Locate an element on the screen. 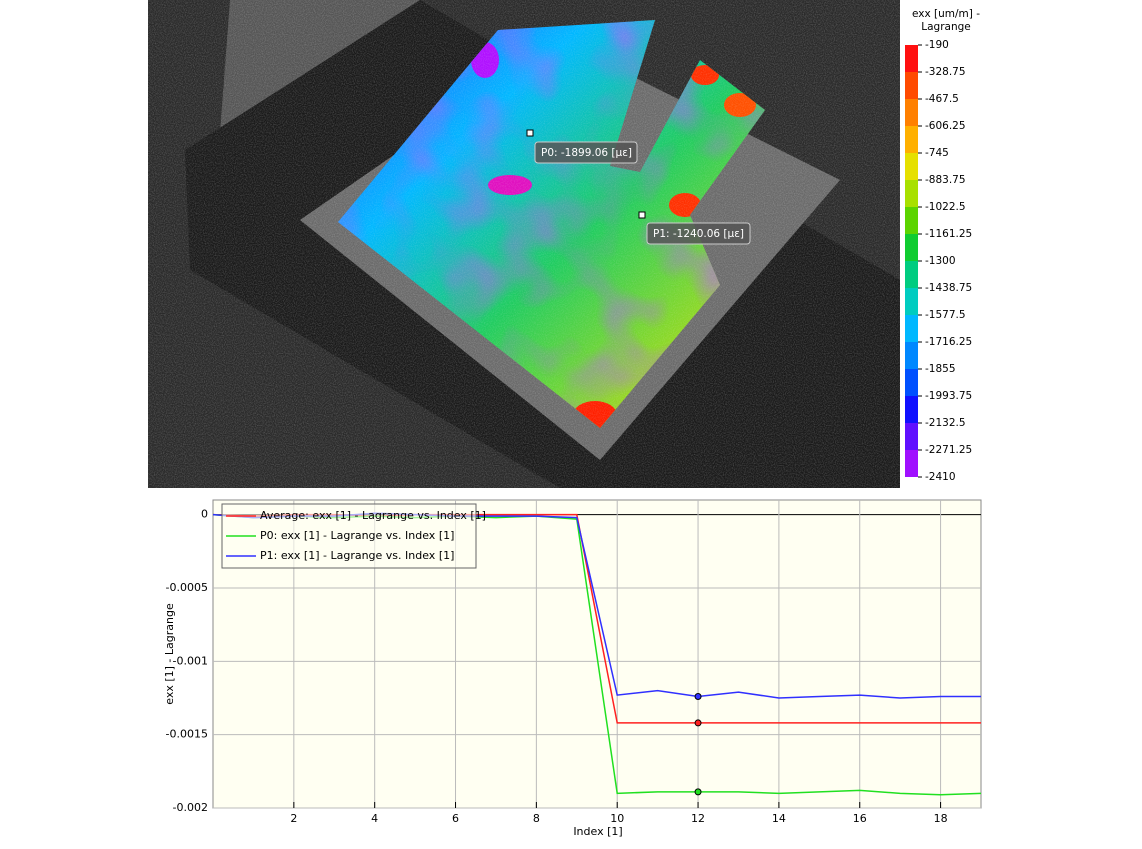  x-tick-label: 18 is located at coordinates (941, 818).